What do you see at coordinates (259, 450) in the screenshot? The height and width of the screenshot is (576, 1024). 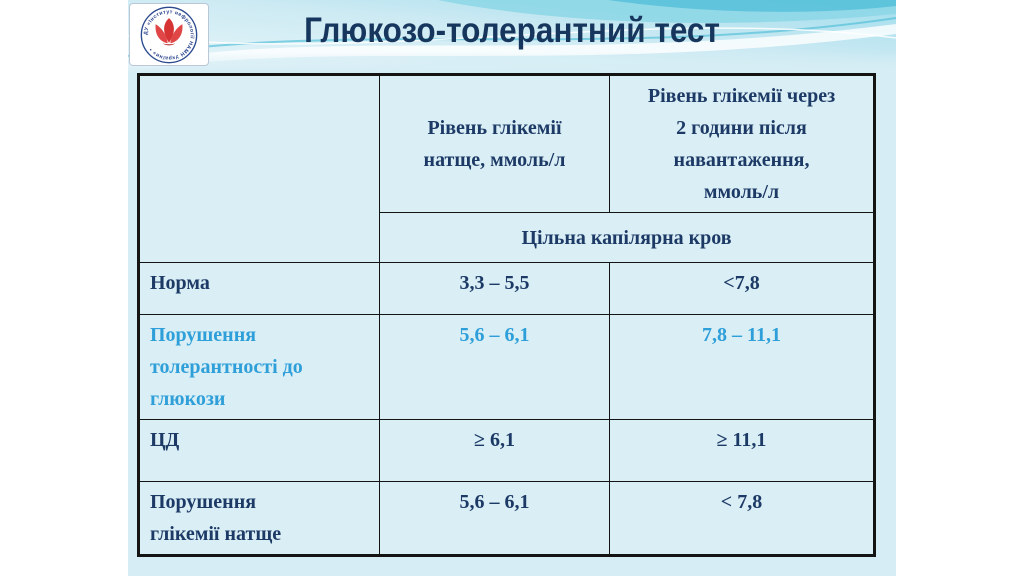 I see `row-label: ЦД` at bounding box center [259, 450].